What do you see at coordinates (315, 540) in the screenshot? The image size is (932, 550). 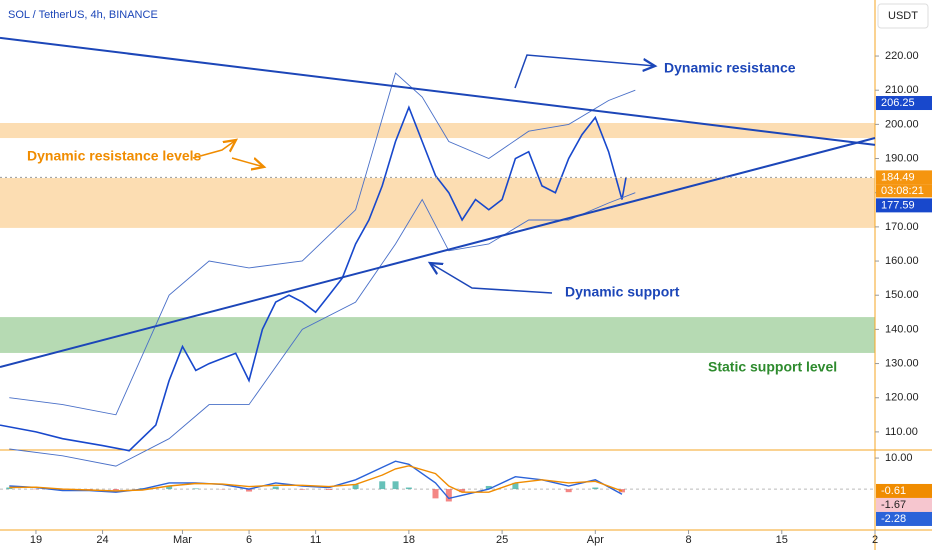 I see `x-tick-label: 11` at bounding box center [315, 540].